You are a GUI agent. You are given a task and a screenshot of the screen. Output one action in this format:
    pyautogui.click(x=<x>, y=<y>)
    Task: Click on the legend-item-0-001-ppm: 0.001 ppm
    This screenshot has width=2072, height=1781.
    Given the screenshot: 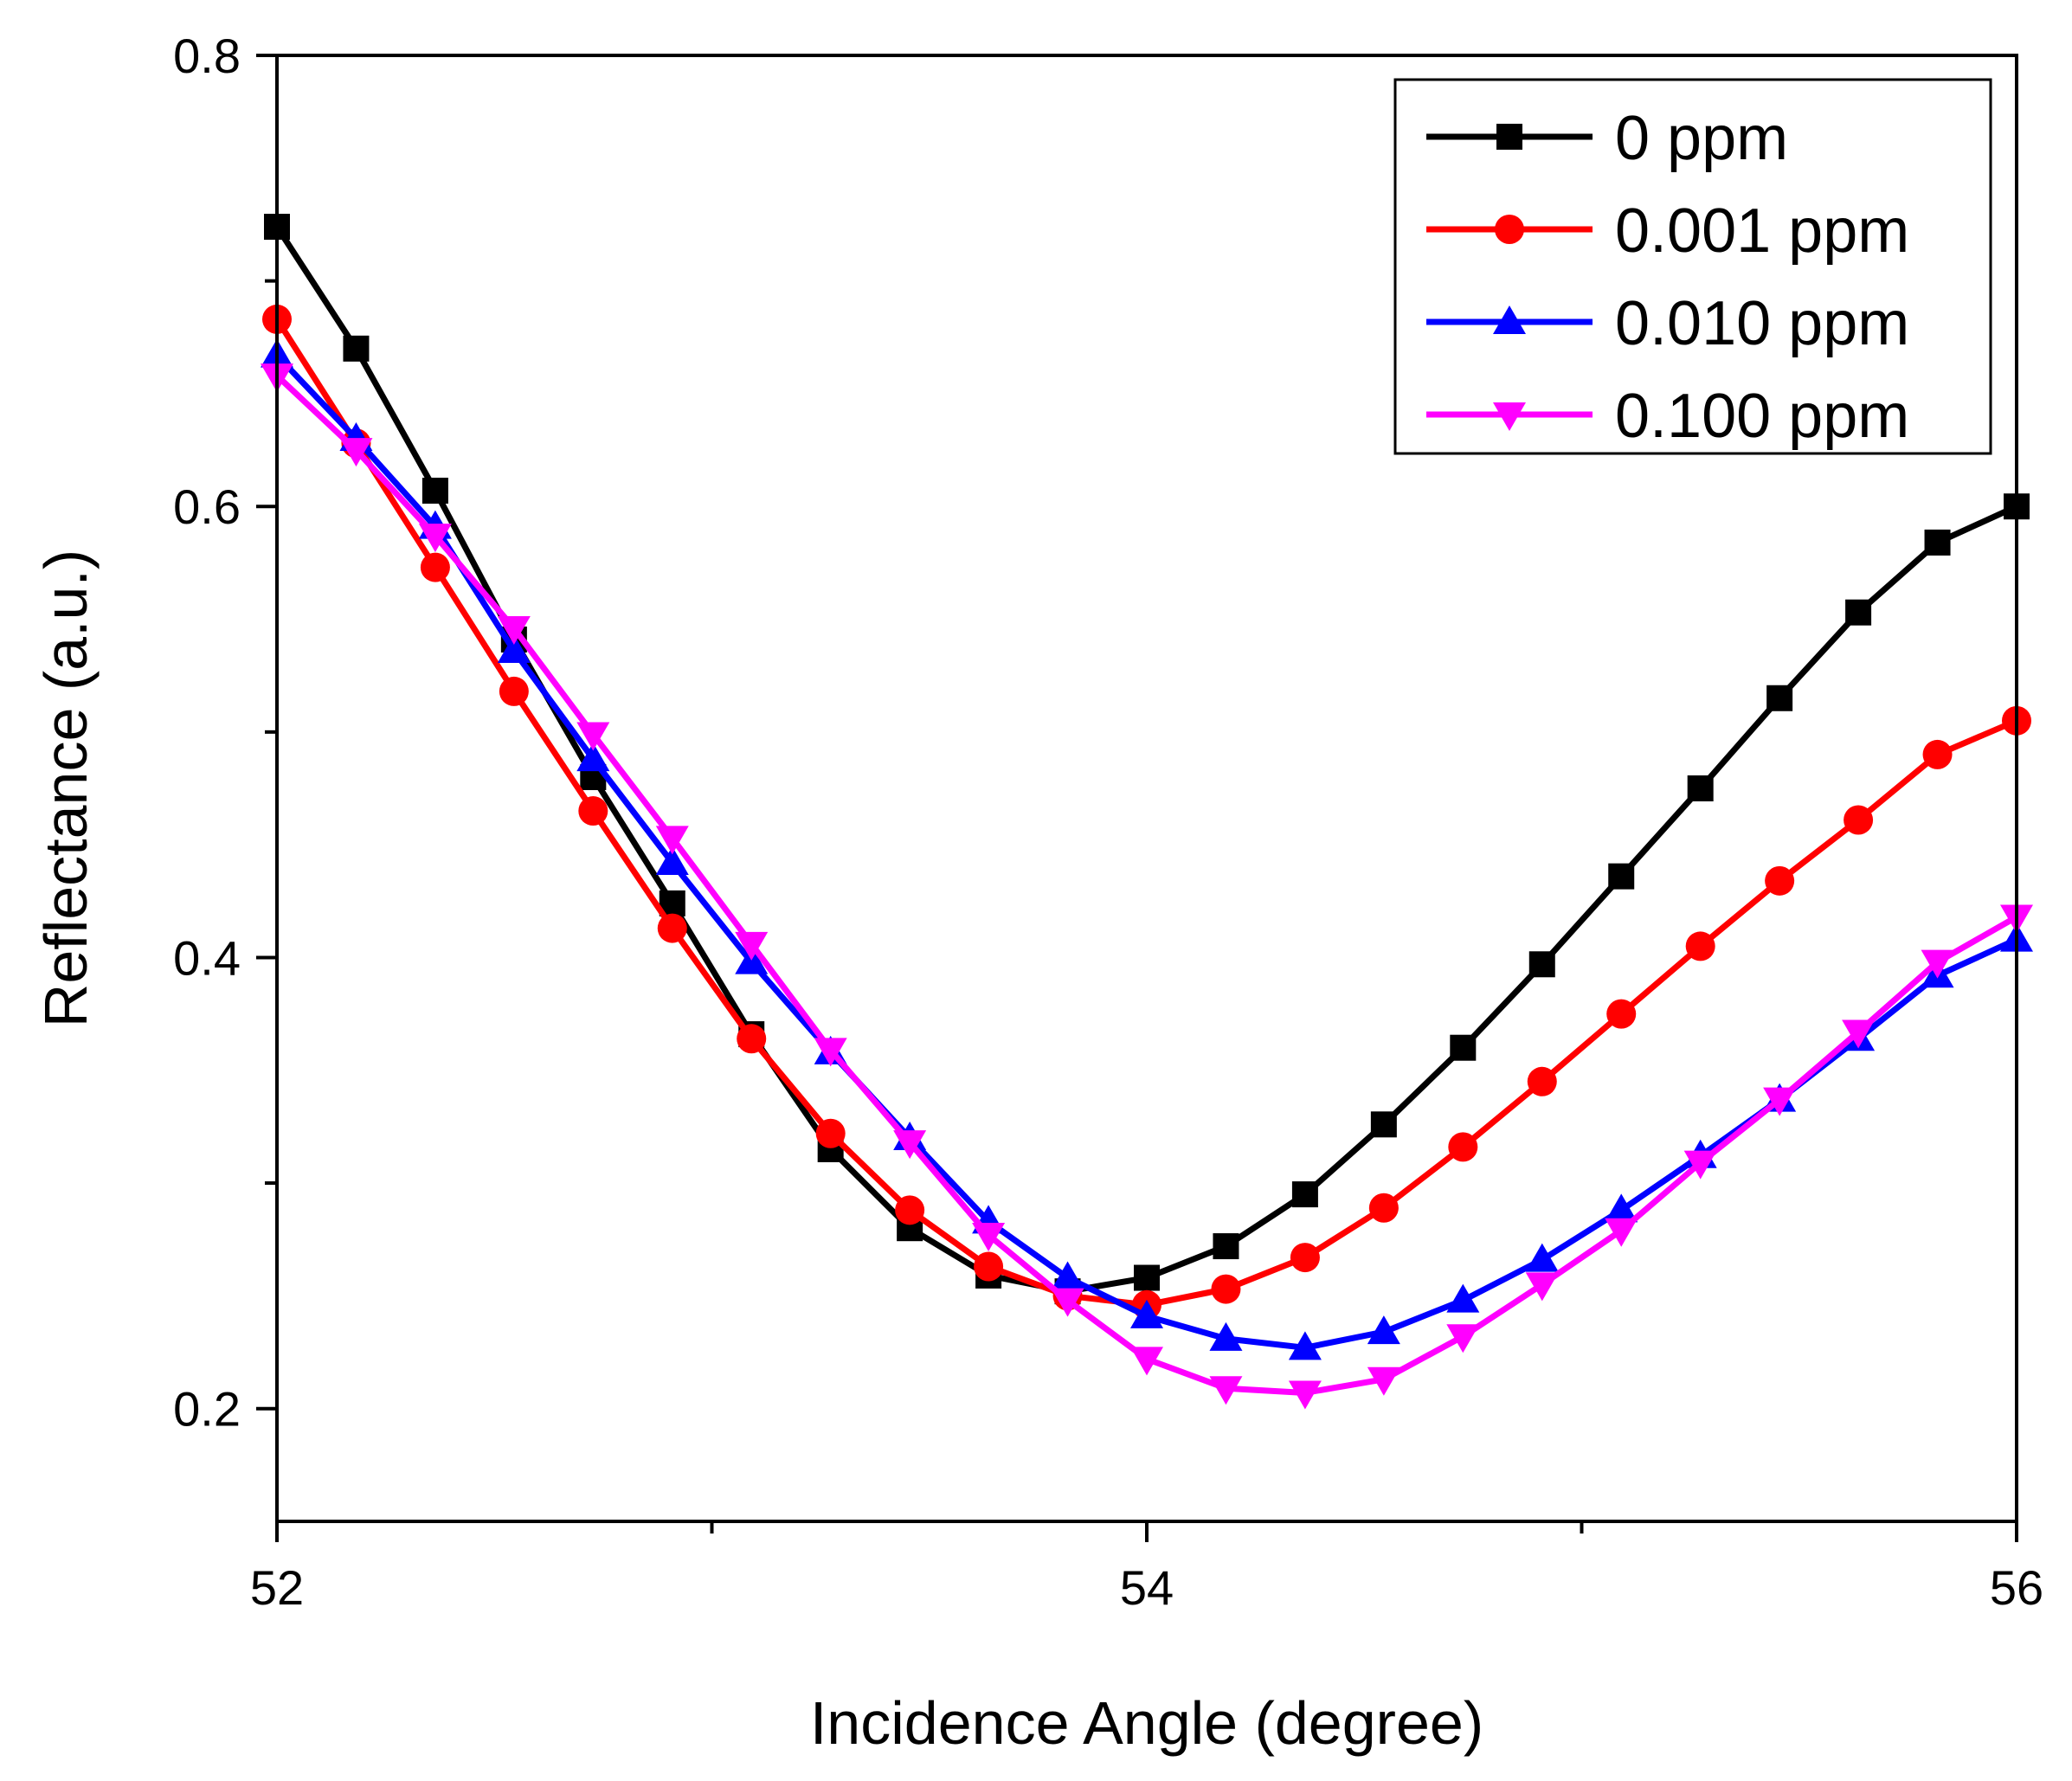 What is the action you would take?
    pyautogui.click(x=1667, y=231)
    